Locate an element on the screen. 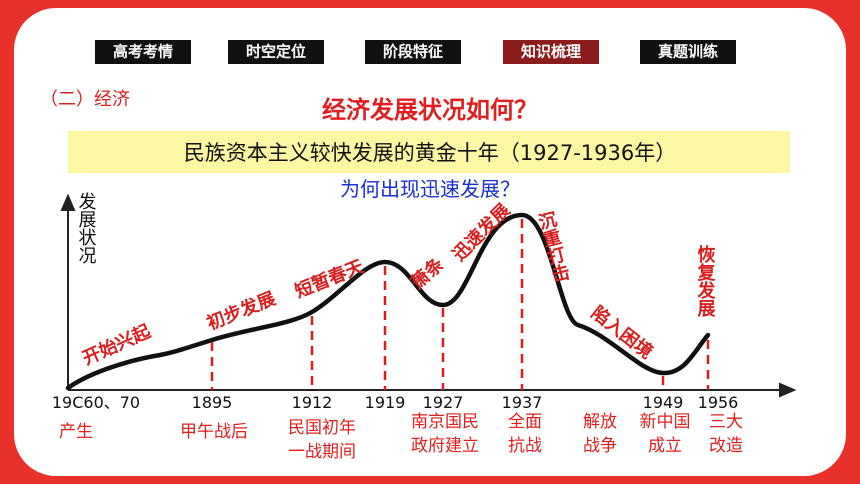 The image size is (860, 484). x-label: 1895 is located at coordinates (212, 402).